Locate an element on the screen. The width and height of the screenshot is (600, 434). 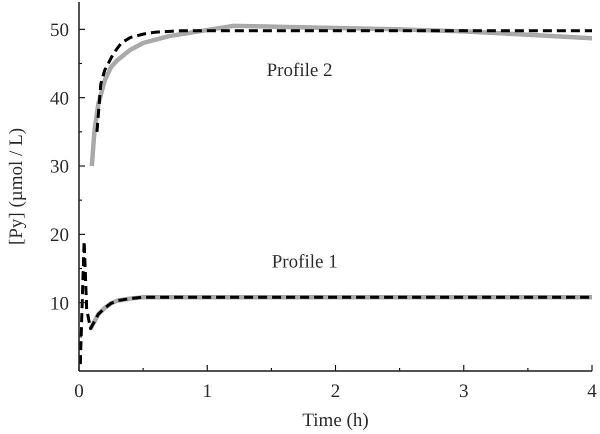
y-tick-label: 40 is located at coordinates (59, 99).